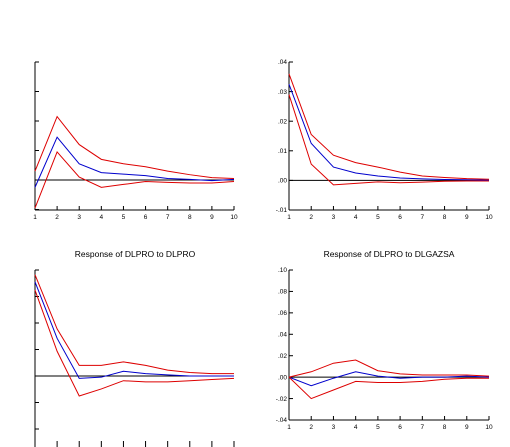  Describe the element at coordinates (282, 399) in the screenshot. I see `y-tick-label: -.02` at that location.